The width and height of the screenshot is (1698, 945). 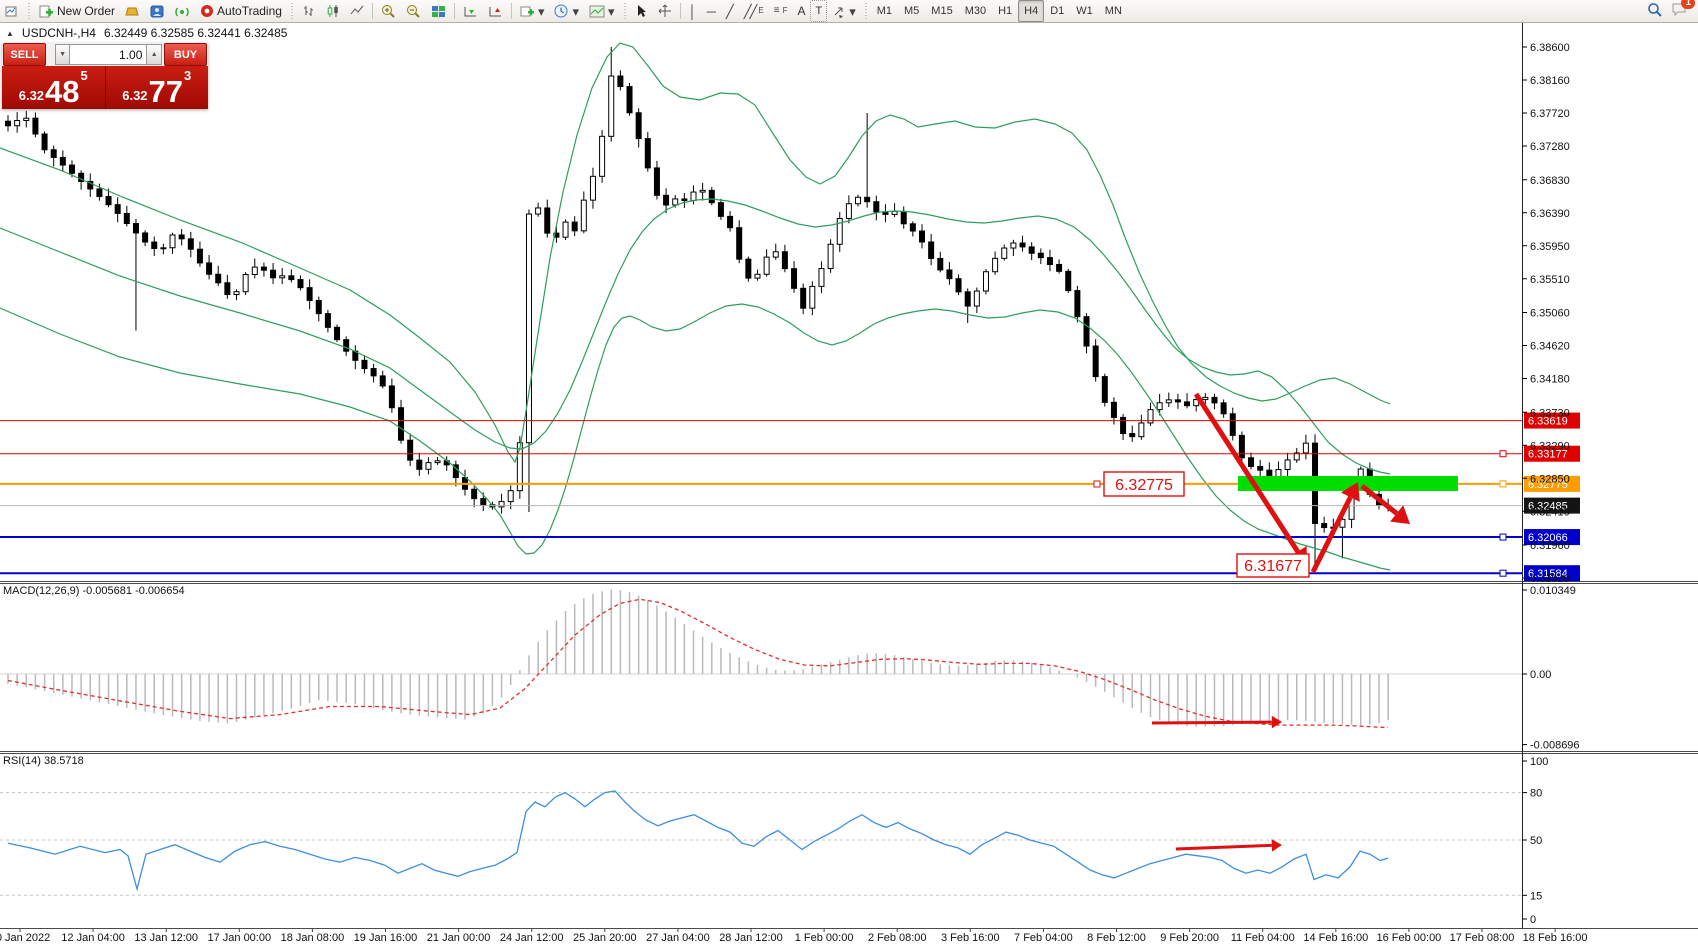 I want to click on svg-text: 27 Jan 04:00, so click(x=678, y=938).